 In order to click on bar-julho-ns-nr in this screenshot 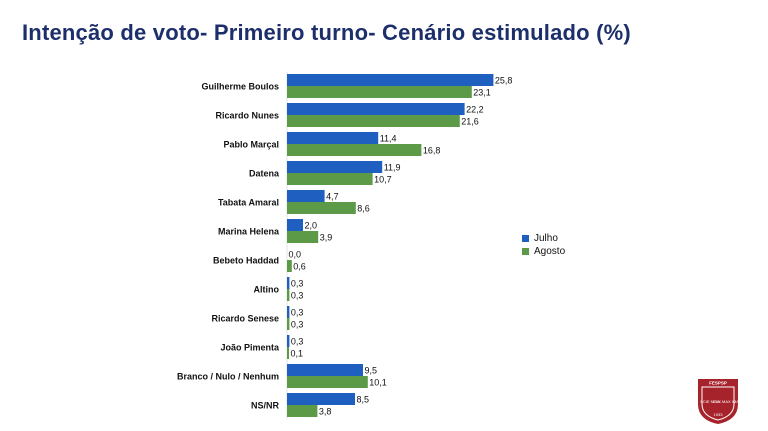, I will do `click(321, 399)`.